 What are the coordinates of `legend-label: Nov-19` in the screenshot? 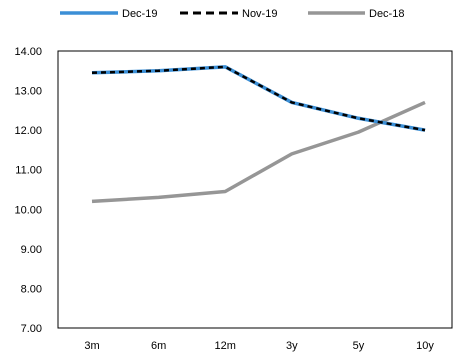 It's located at (259, 14).